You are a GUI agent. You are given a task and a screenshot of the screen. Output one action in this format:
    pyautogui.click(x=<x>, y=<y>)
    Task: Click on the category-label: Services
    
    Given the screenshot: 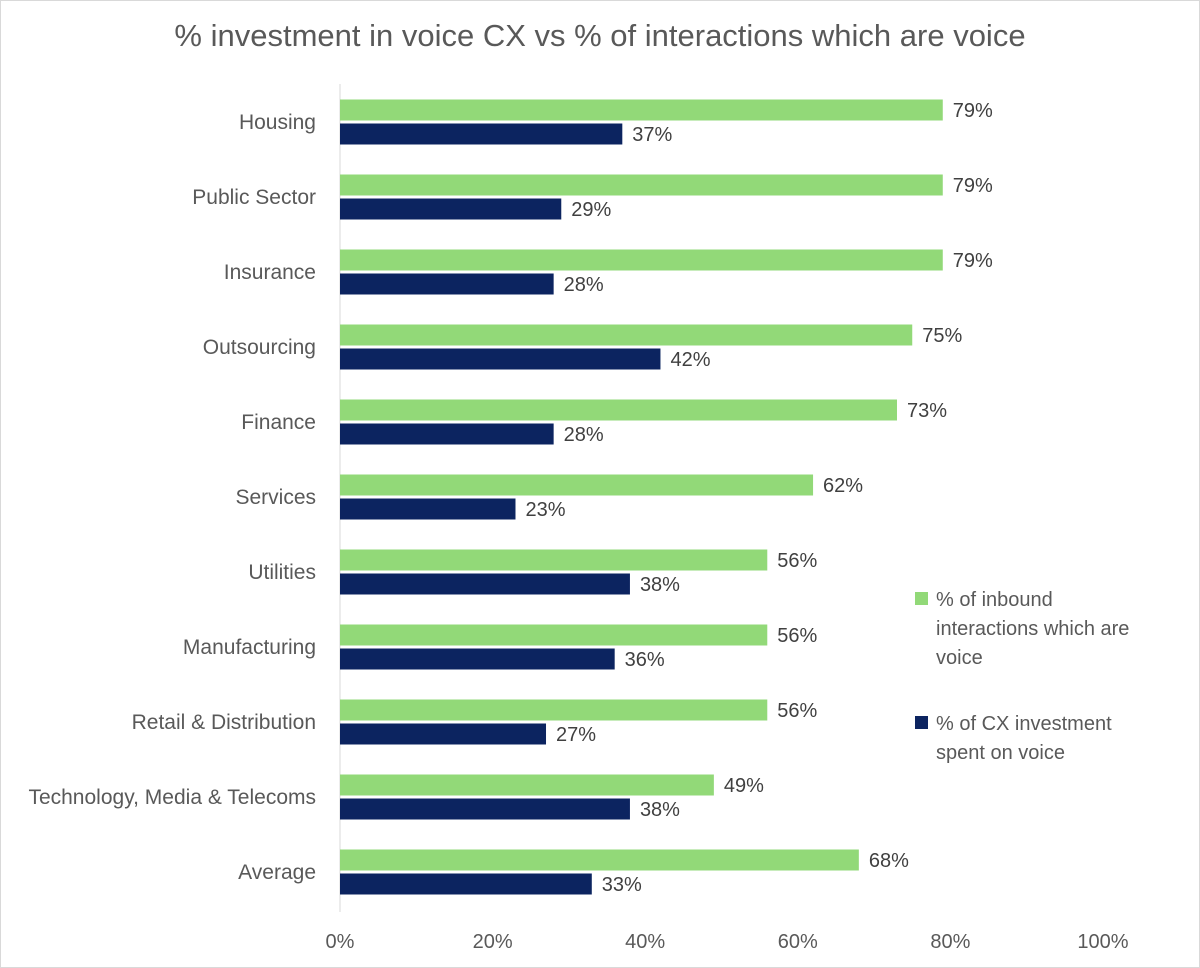 What is the action you would take?
    pyautogui.click(x=275, y=497)
    